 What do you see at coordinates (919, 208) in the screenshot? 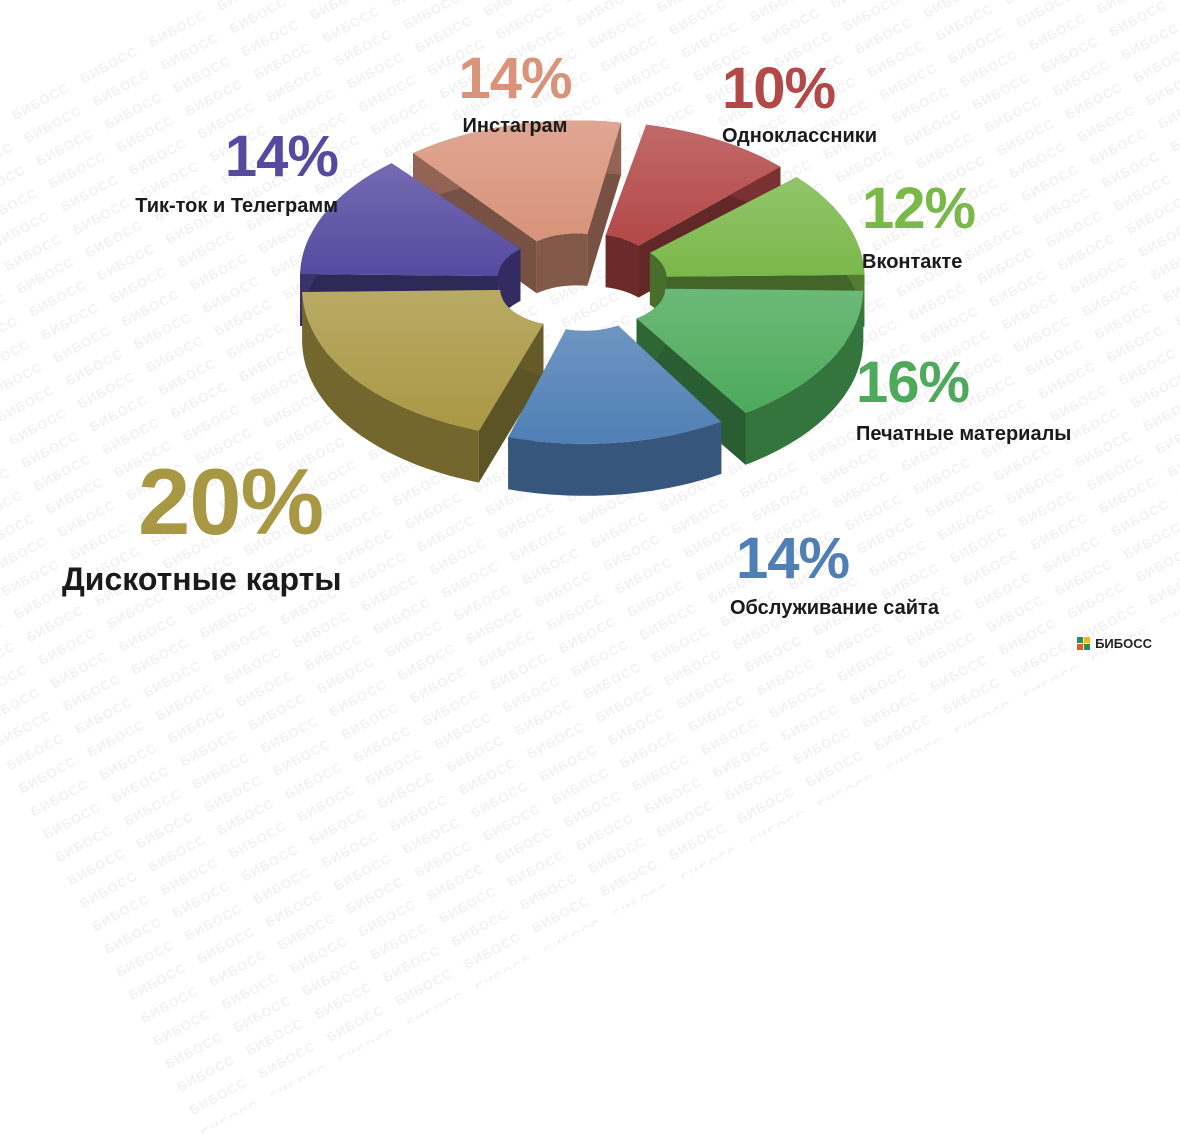
I see `slice-value-vkontakte: 12%` at bounding box center [919, 208].